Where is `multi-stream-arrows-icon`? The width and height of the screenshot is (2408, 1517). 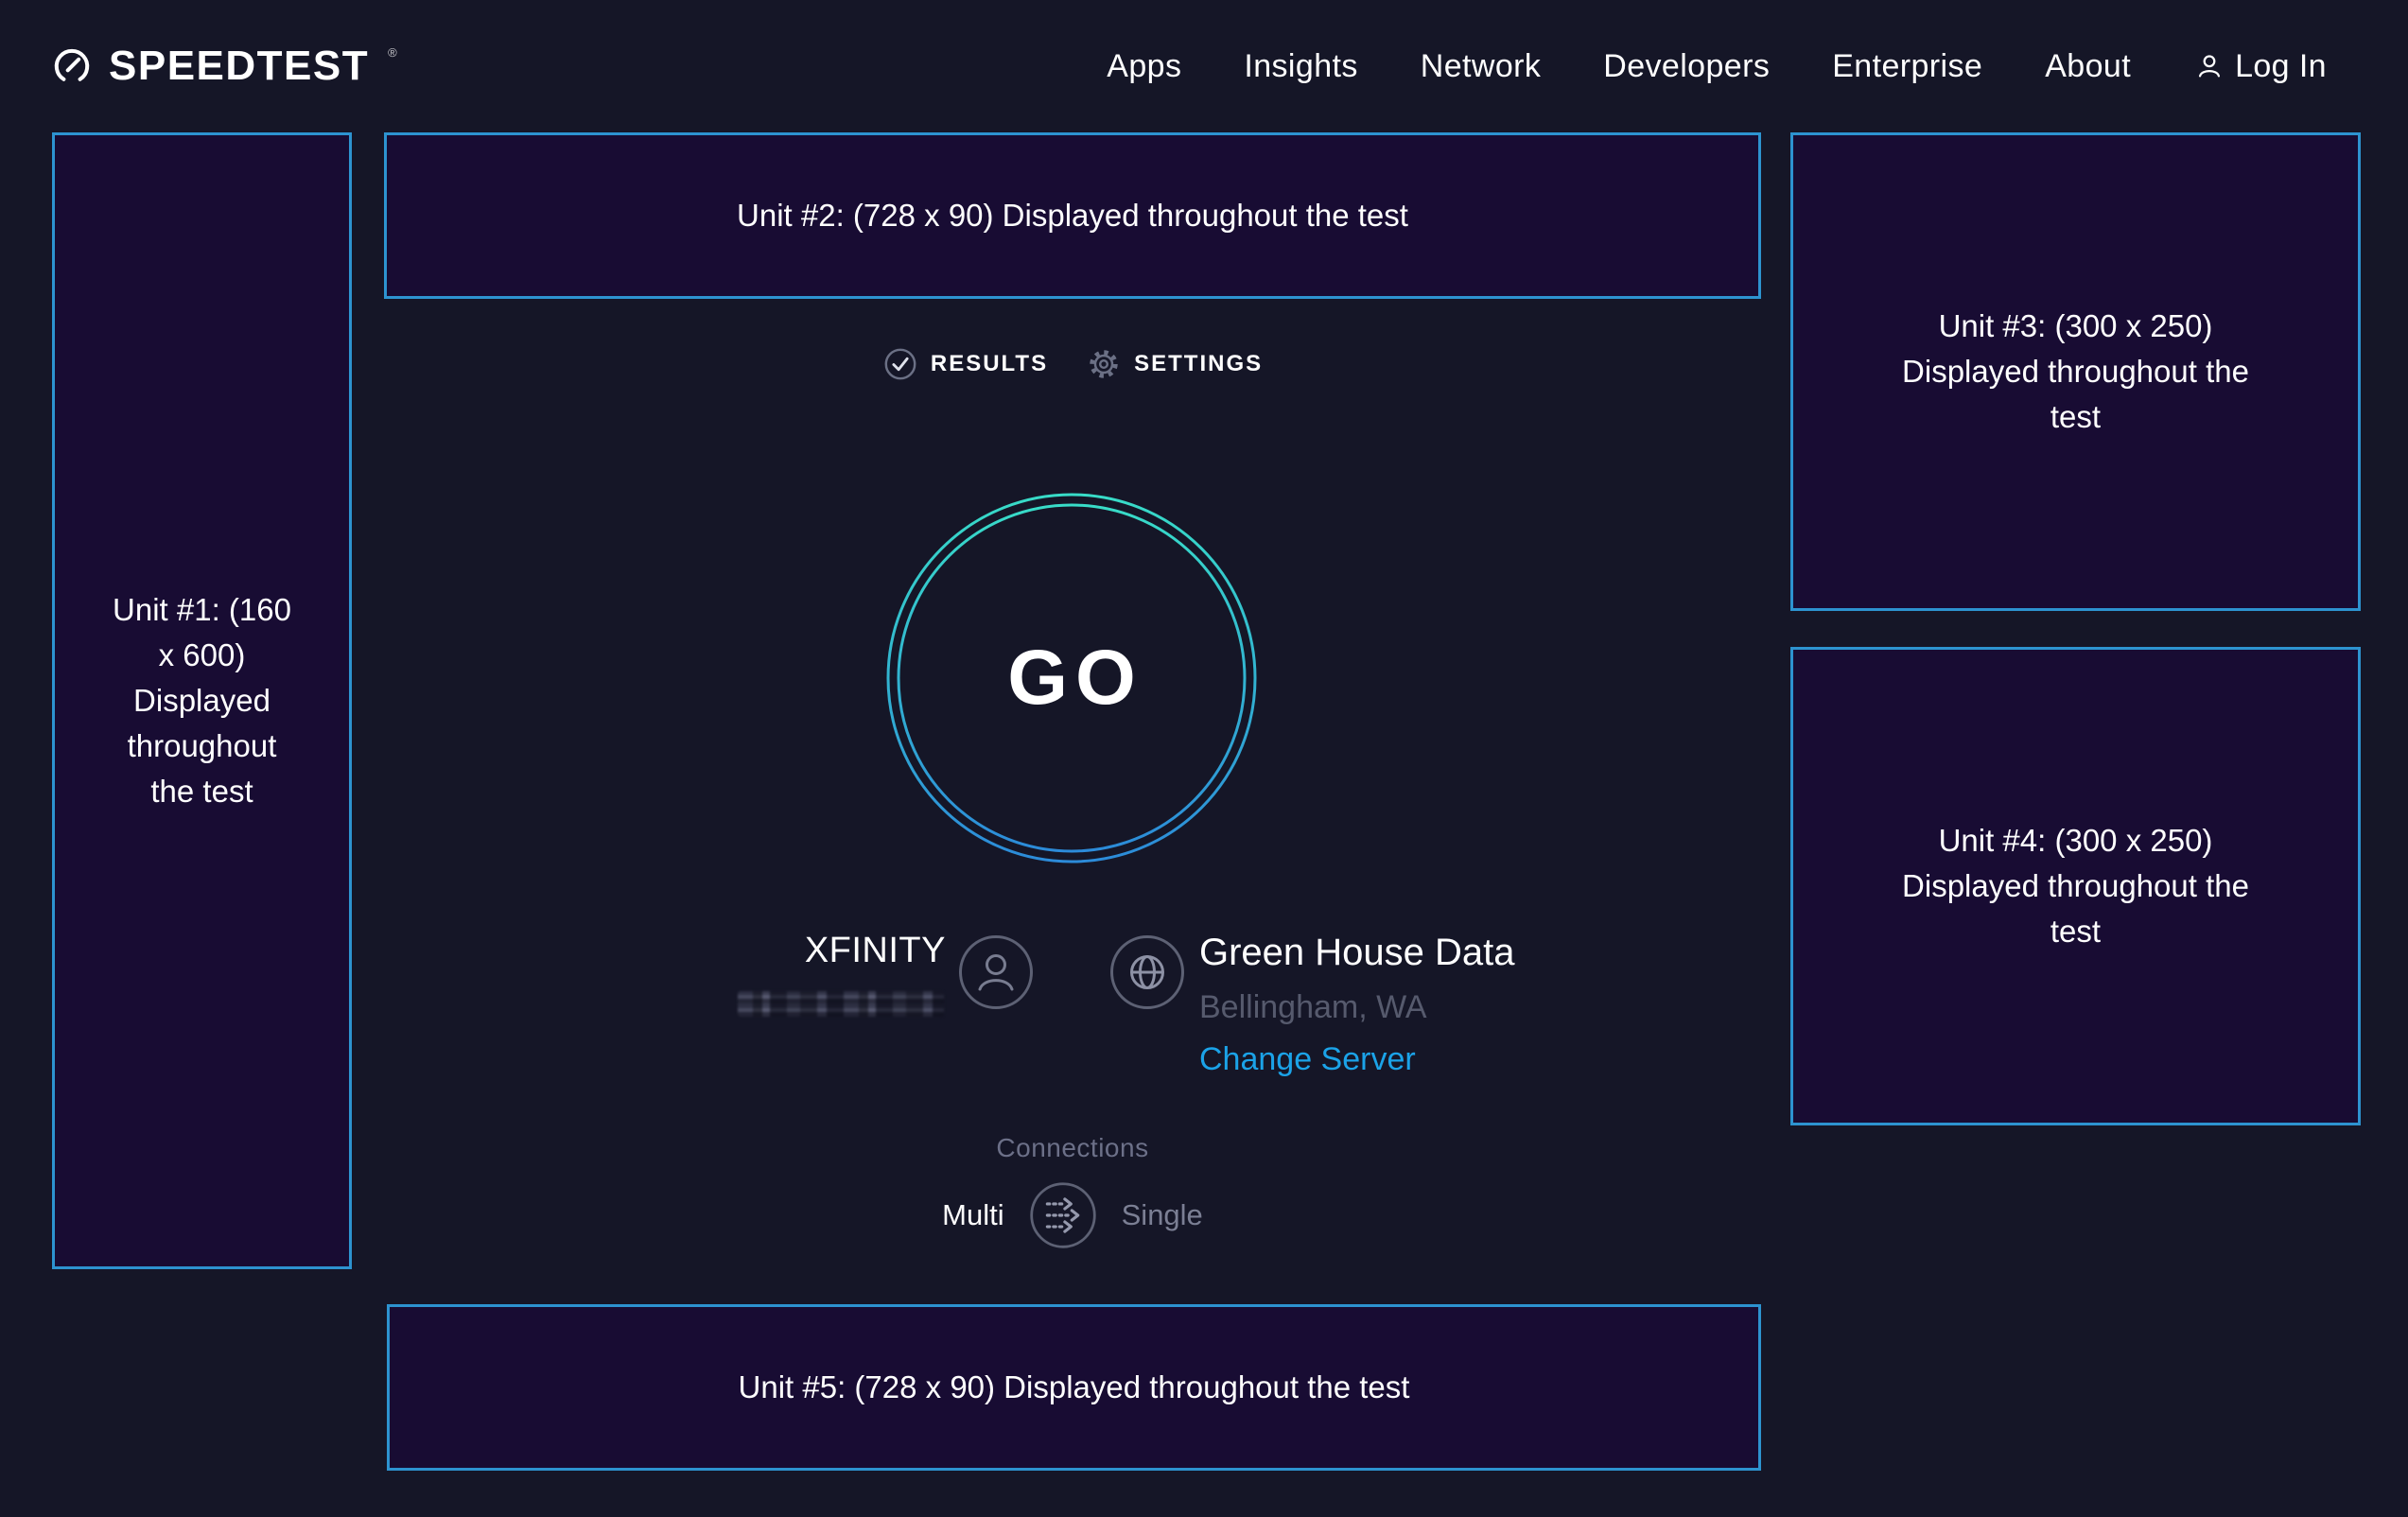 multi-stream-arrows-icon is located at coordinates (1063, 1215).